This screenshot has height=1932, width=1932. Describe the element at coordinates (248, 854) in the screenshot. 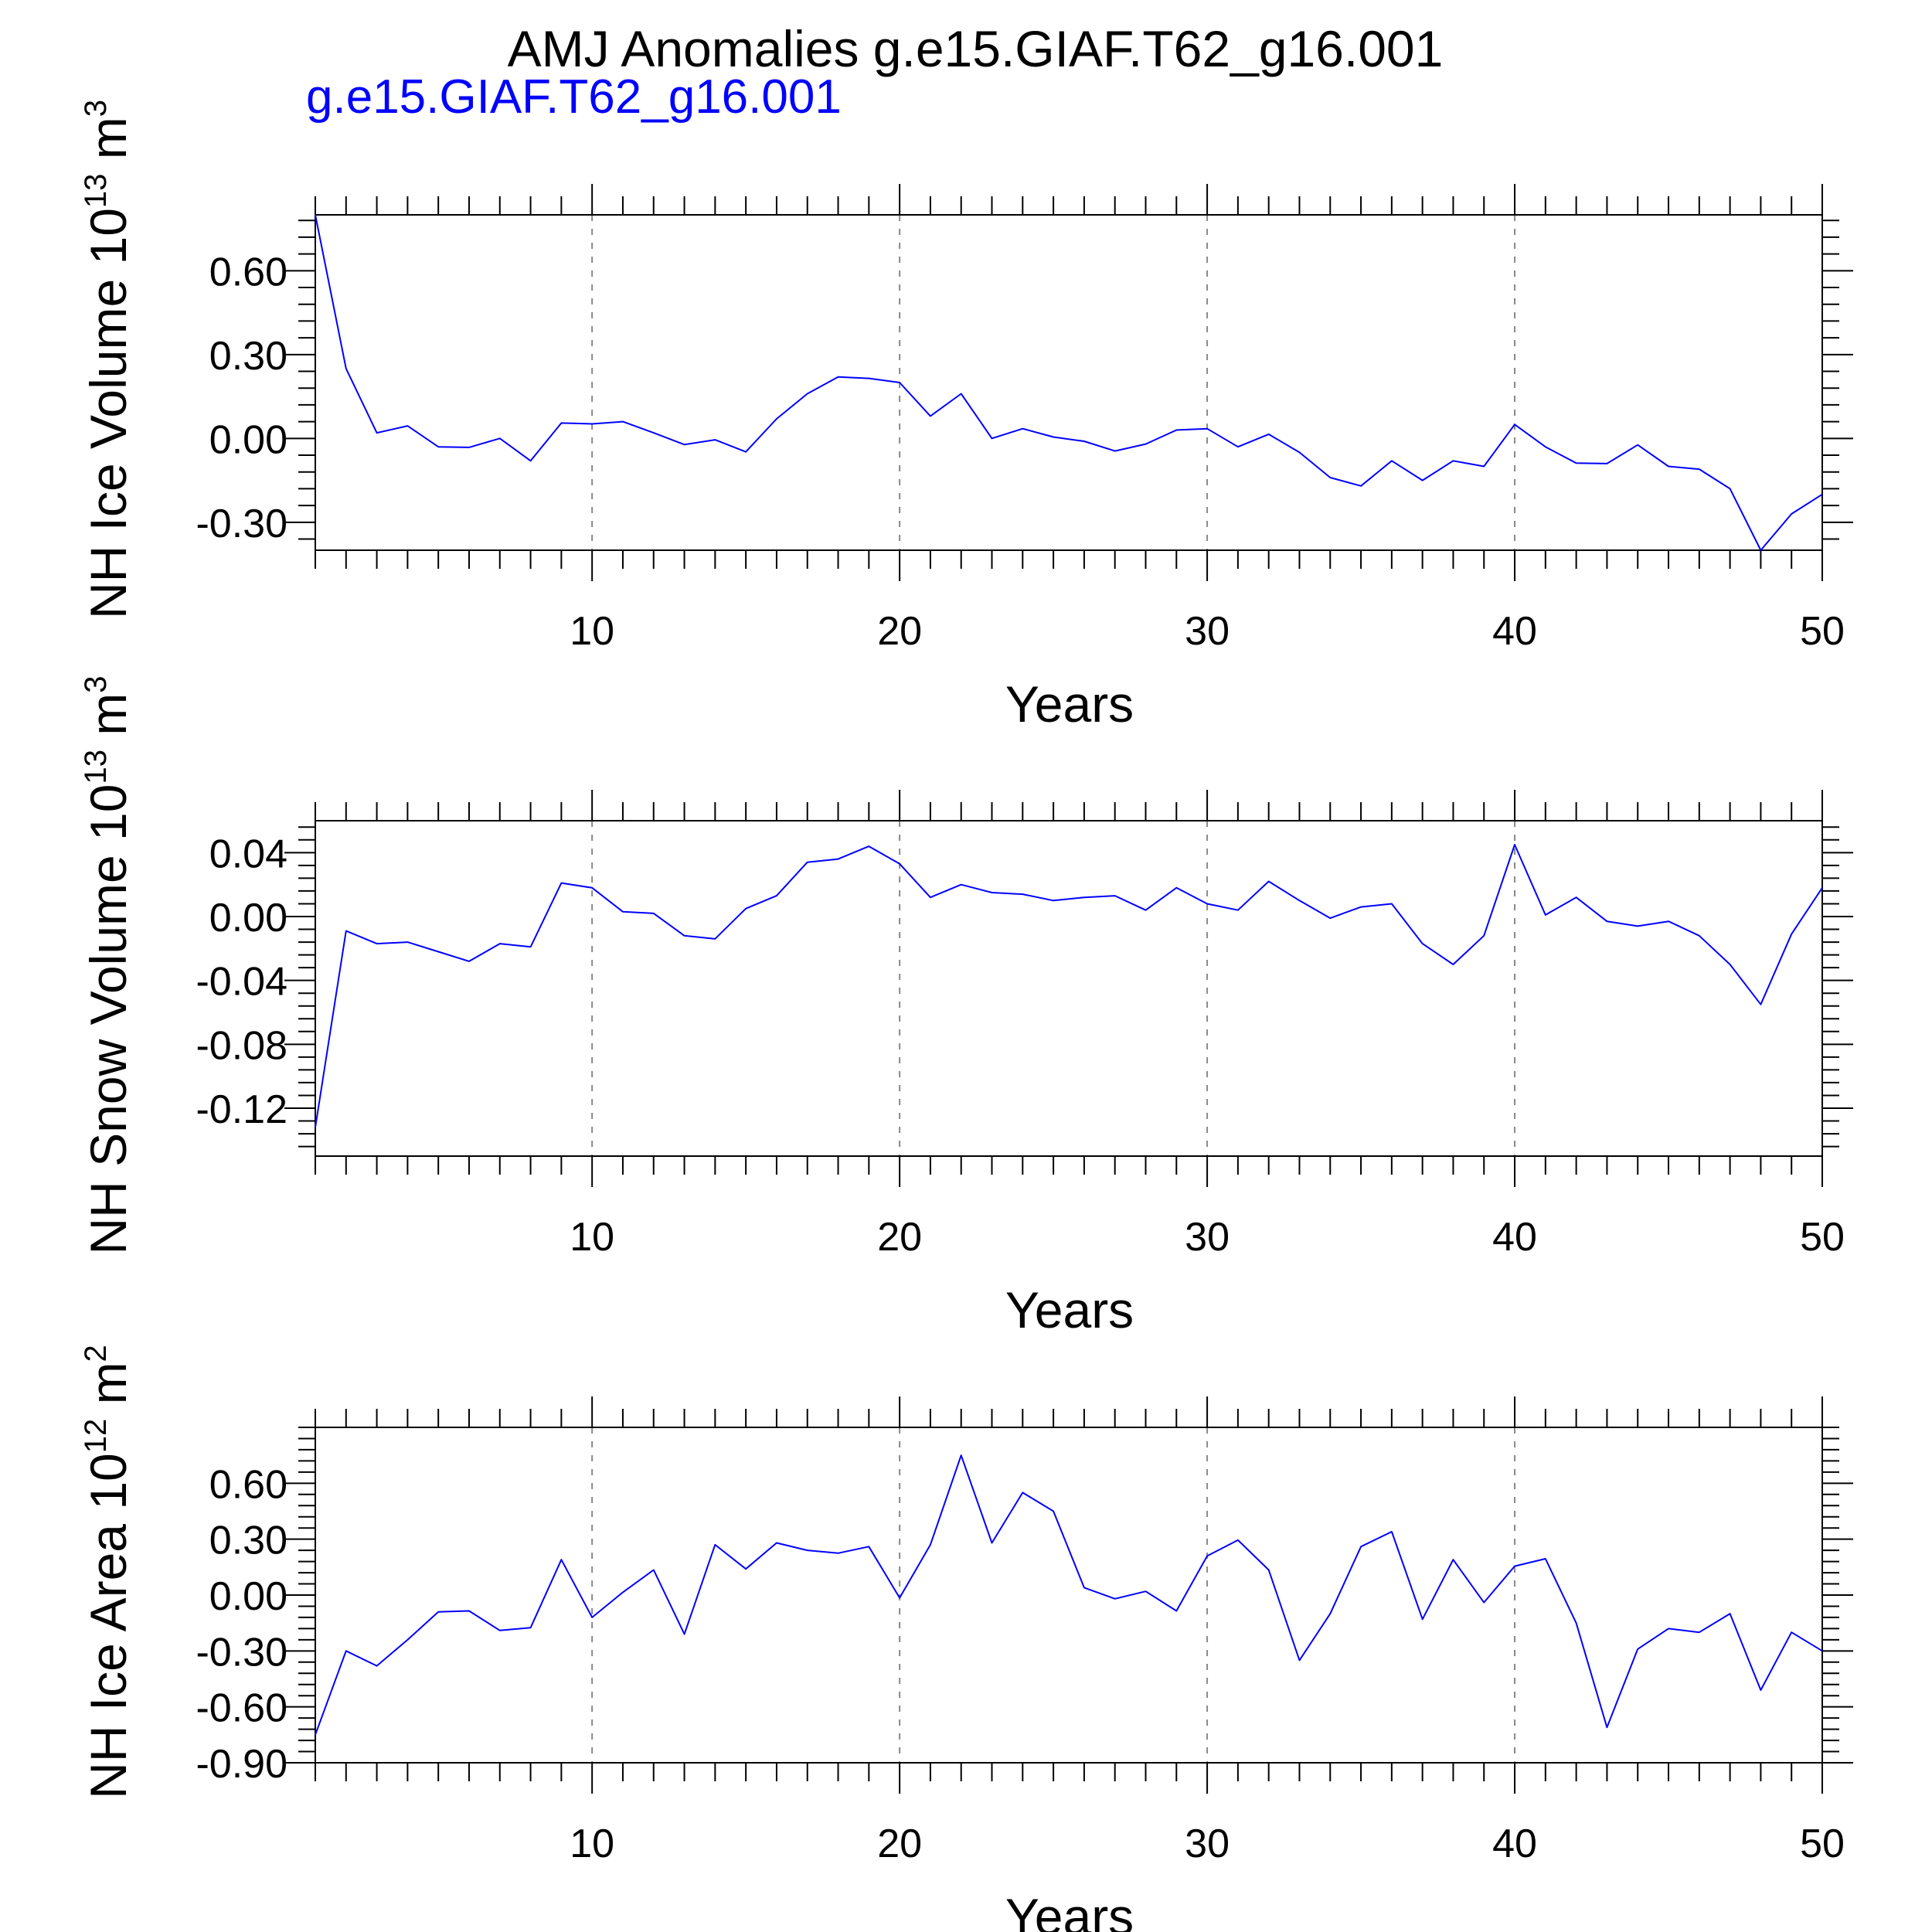

I see `y-tick-label: 0.04` at that location.